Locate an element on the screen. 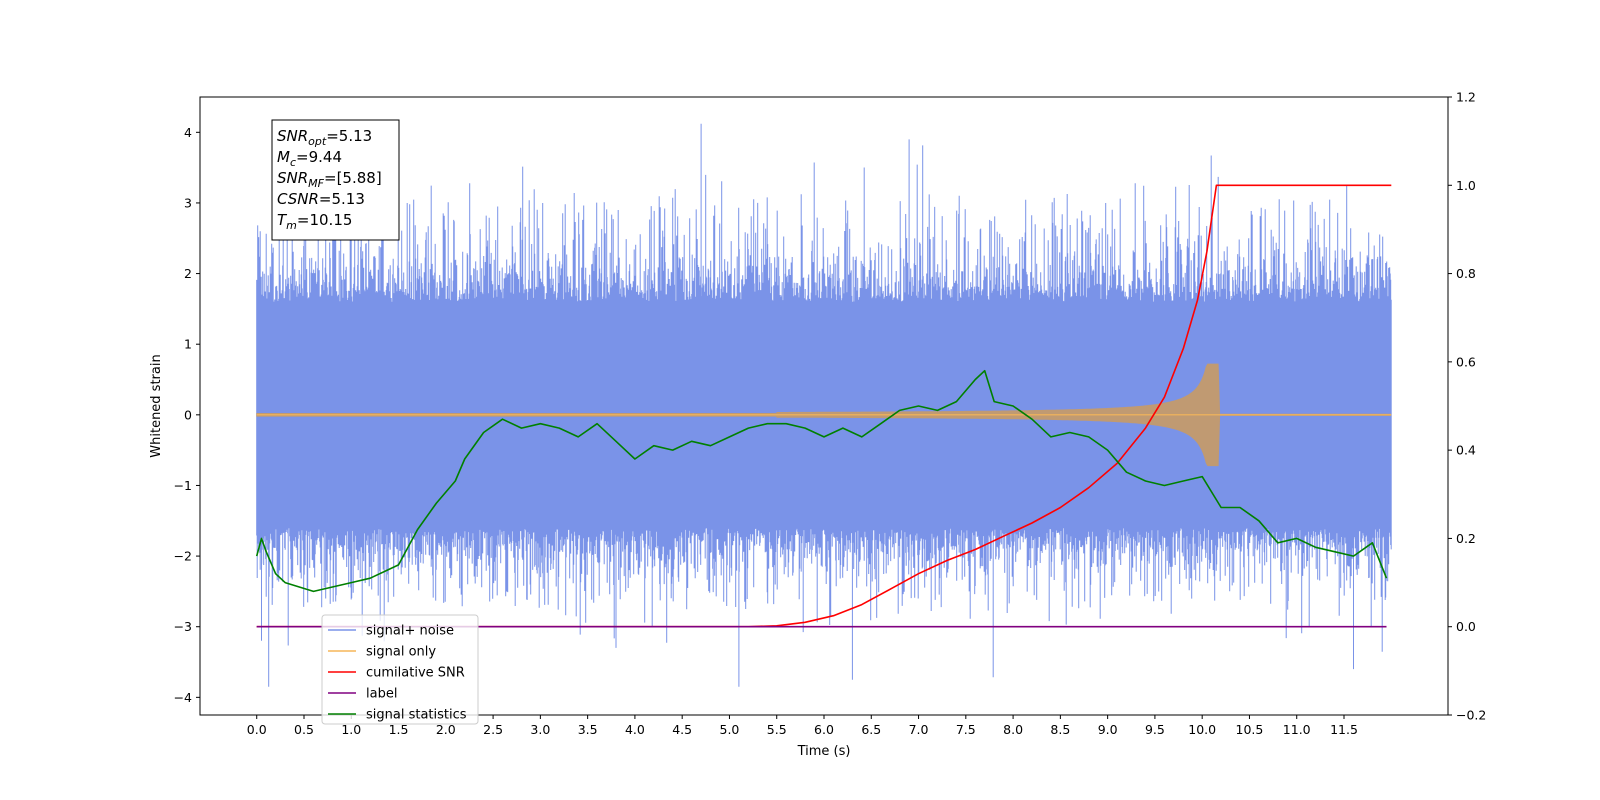  x-tick-label: 11.0 is located at coordinates (1297, 729).